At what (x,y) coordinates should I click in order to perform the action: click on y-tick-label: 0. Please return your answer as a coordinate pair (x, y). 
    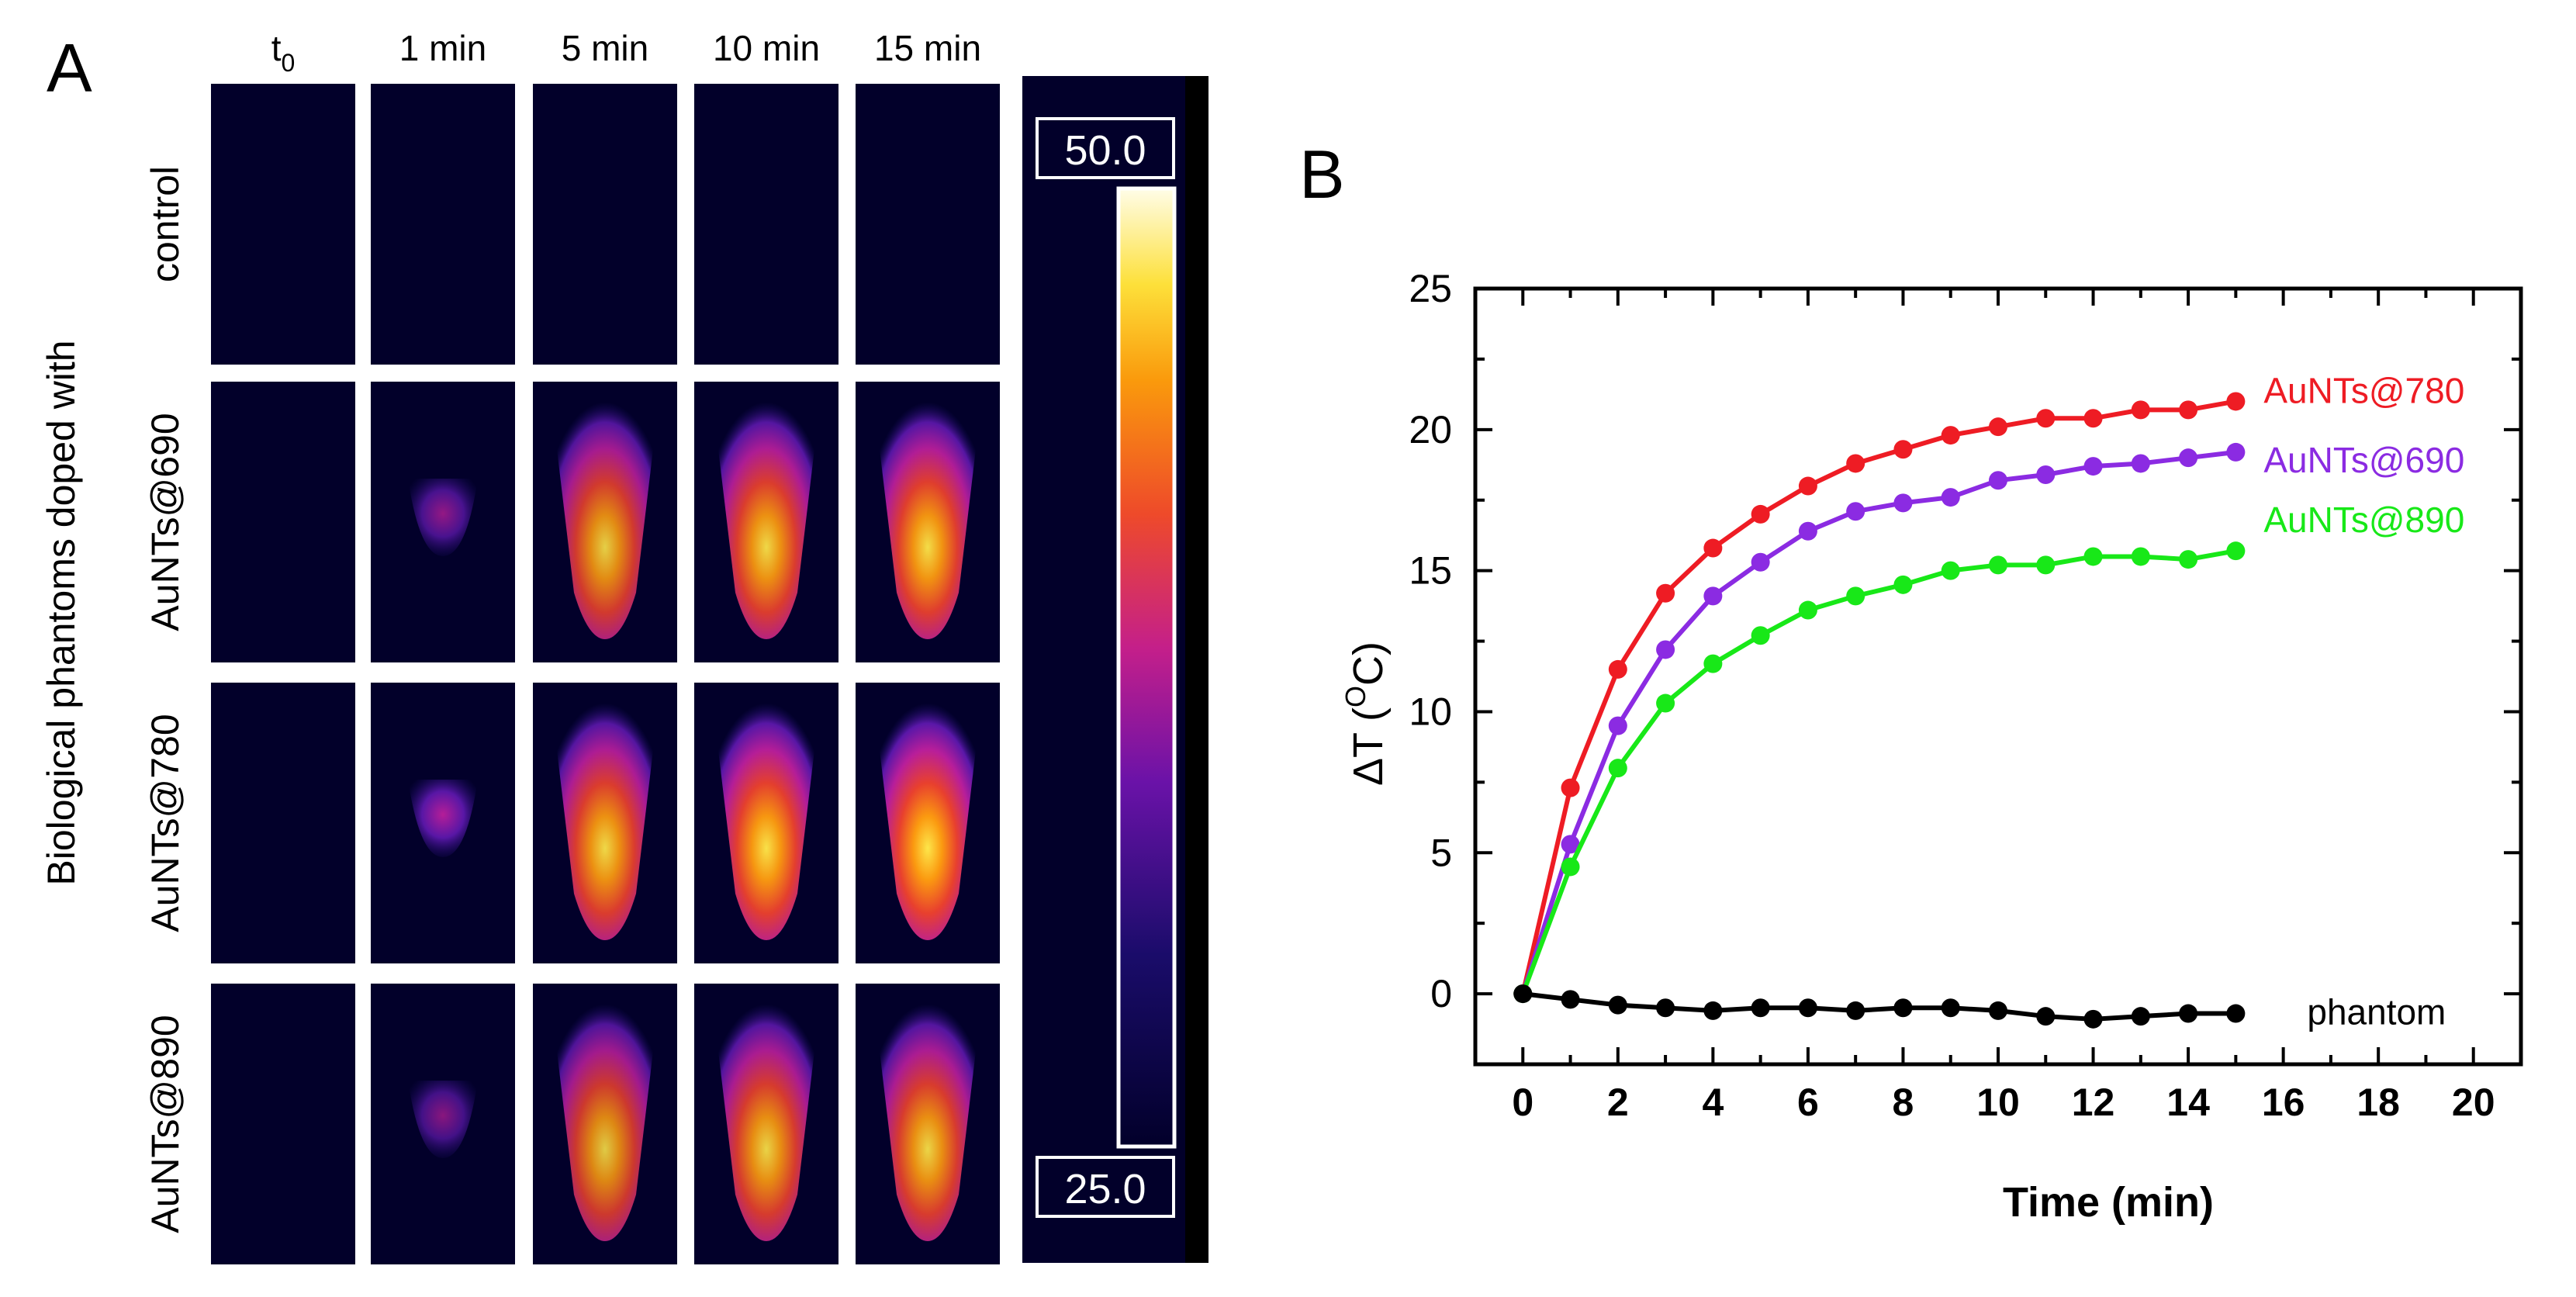
    Looking at the image, I should click on (1441, 993).